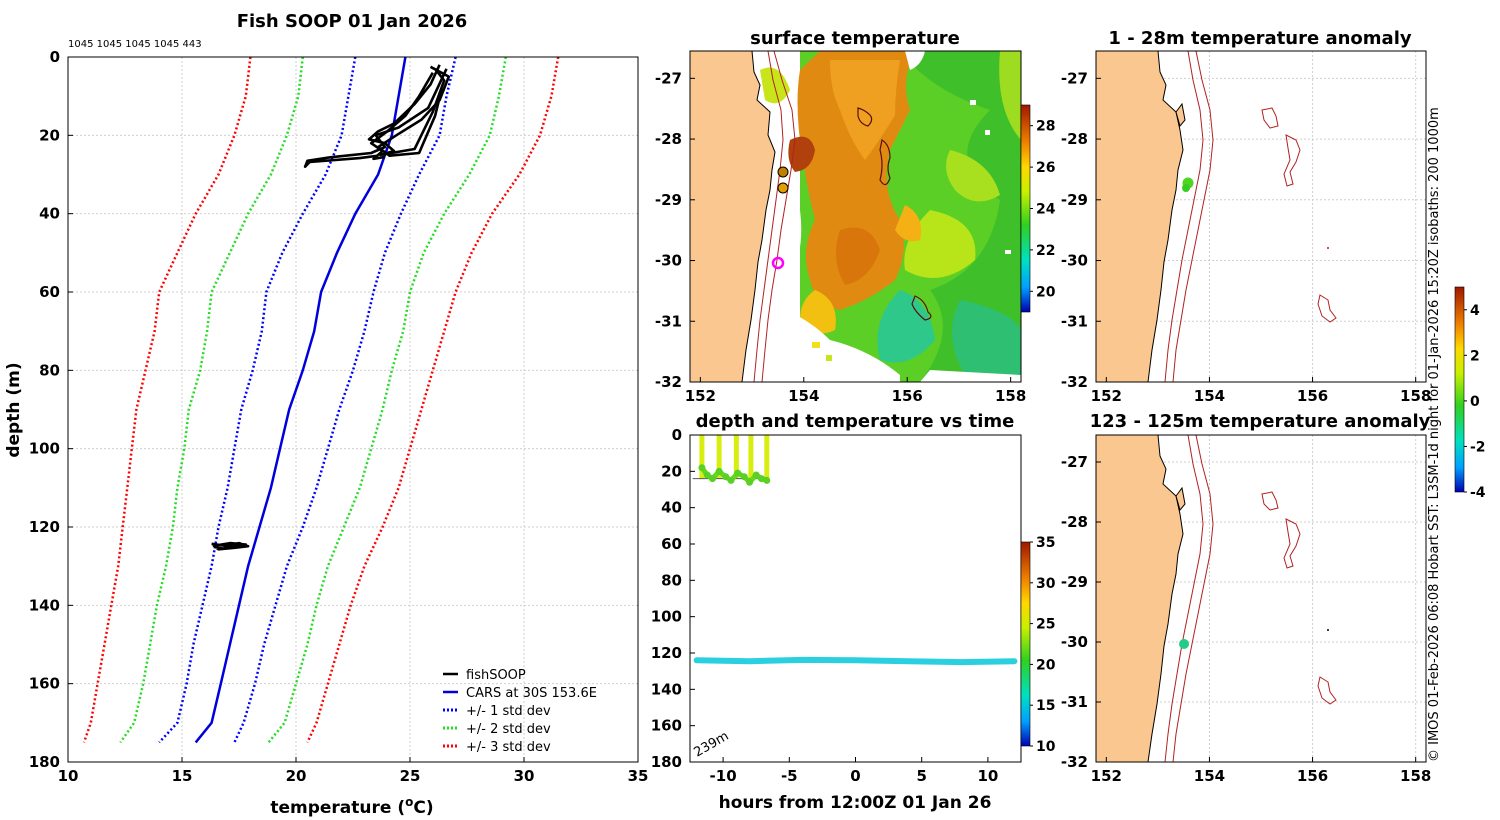 Image resolution: width=1500 pixels, height=820 pixels. What do you see at coordinates (257, 400) in the screenshot?
I see `profile-series--1-std-dev-low` at bounding box center [257, 400].